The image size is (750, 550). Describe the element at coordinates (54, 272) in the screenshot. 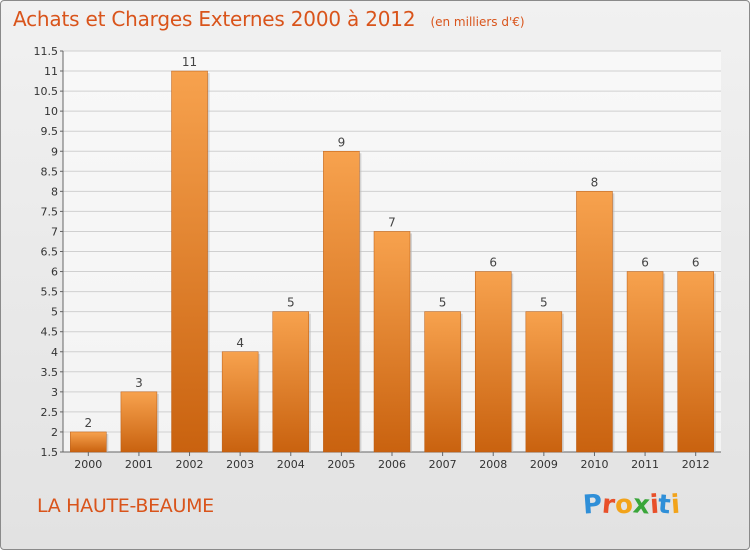

I see `y-tick-label: 6` at that location.